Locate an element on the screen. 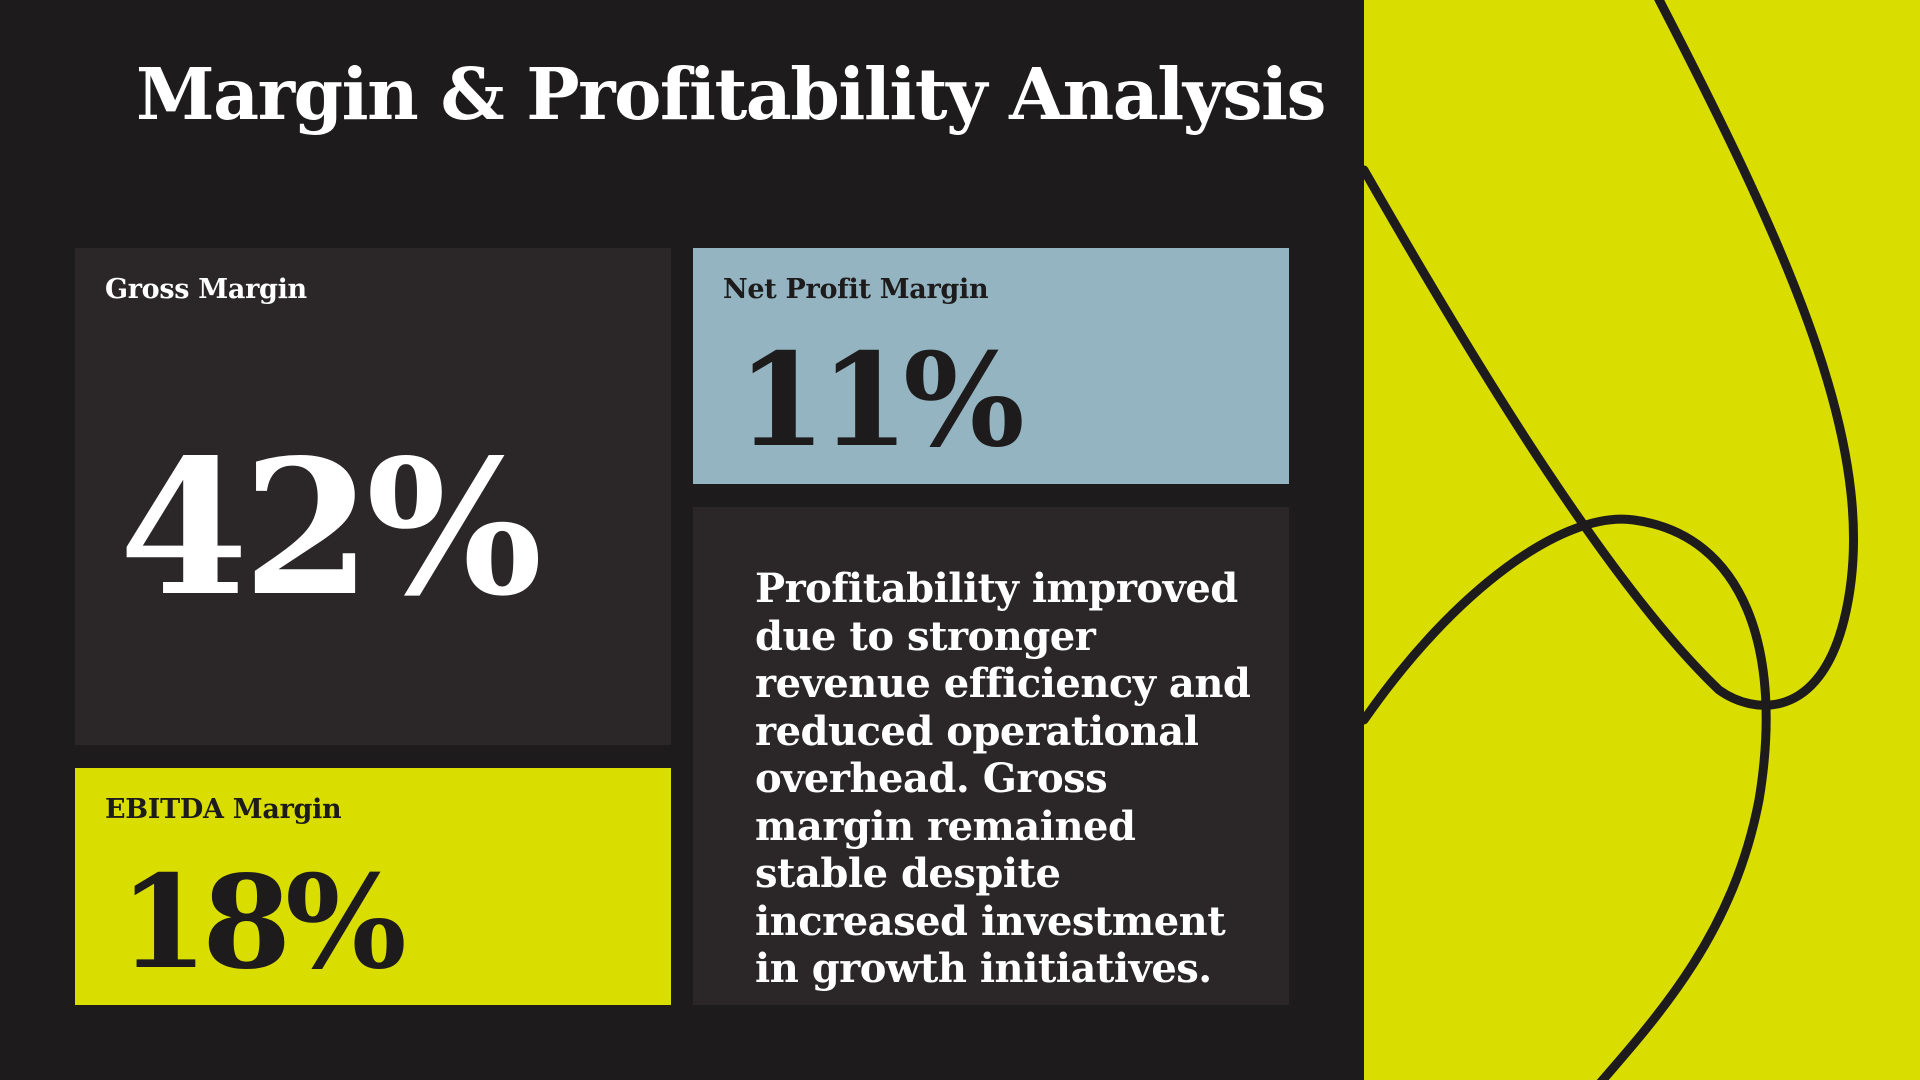  net-profit-margin-card: Net Profit Margin 11% is located at coordinates (991, 366).